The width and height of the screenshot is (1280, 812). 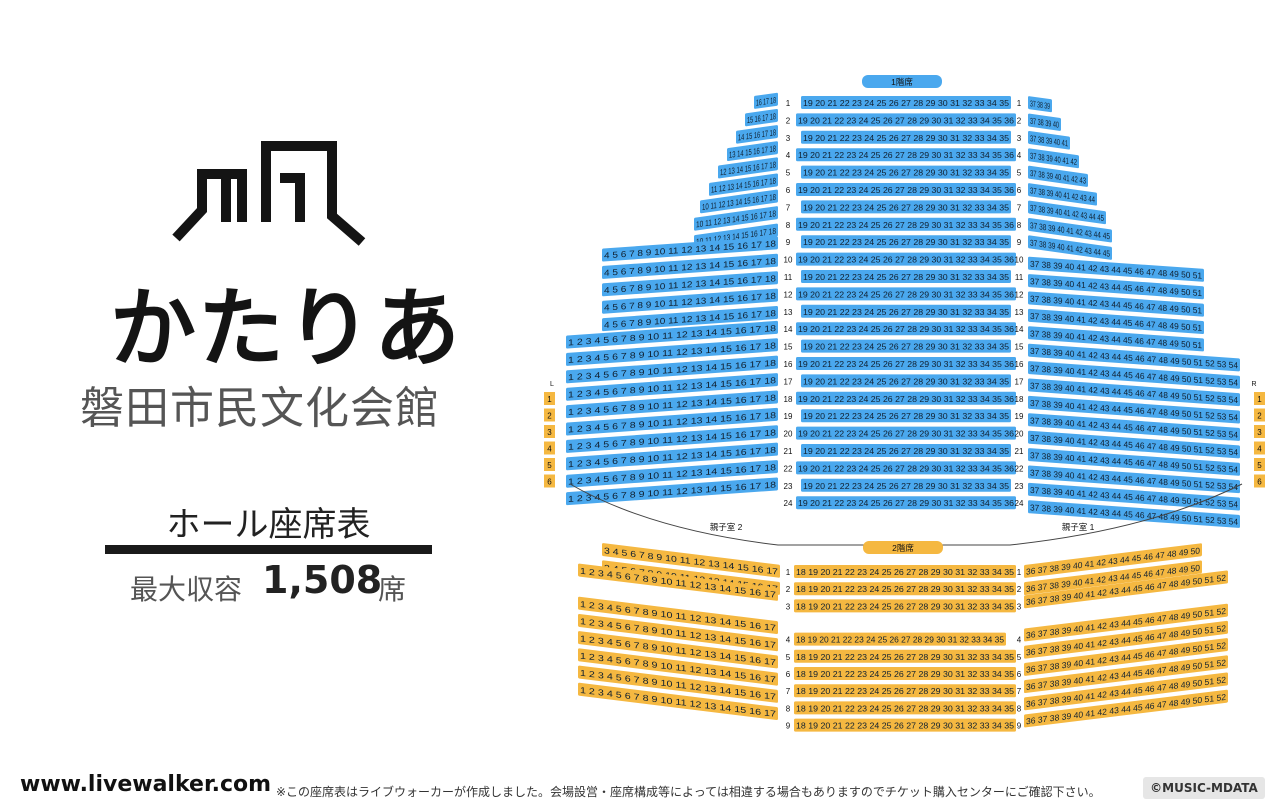 I want to click on row-label-right-22: 22, so click(x=1019, y=468).